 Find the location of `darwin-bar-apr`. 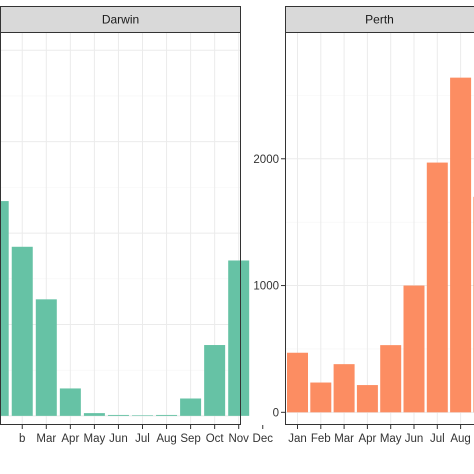

darwin-bar-apr is located at coordinates (70, 402).